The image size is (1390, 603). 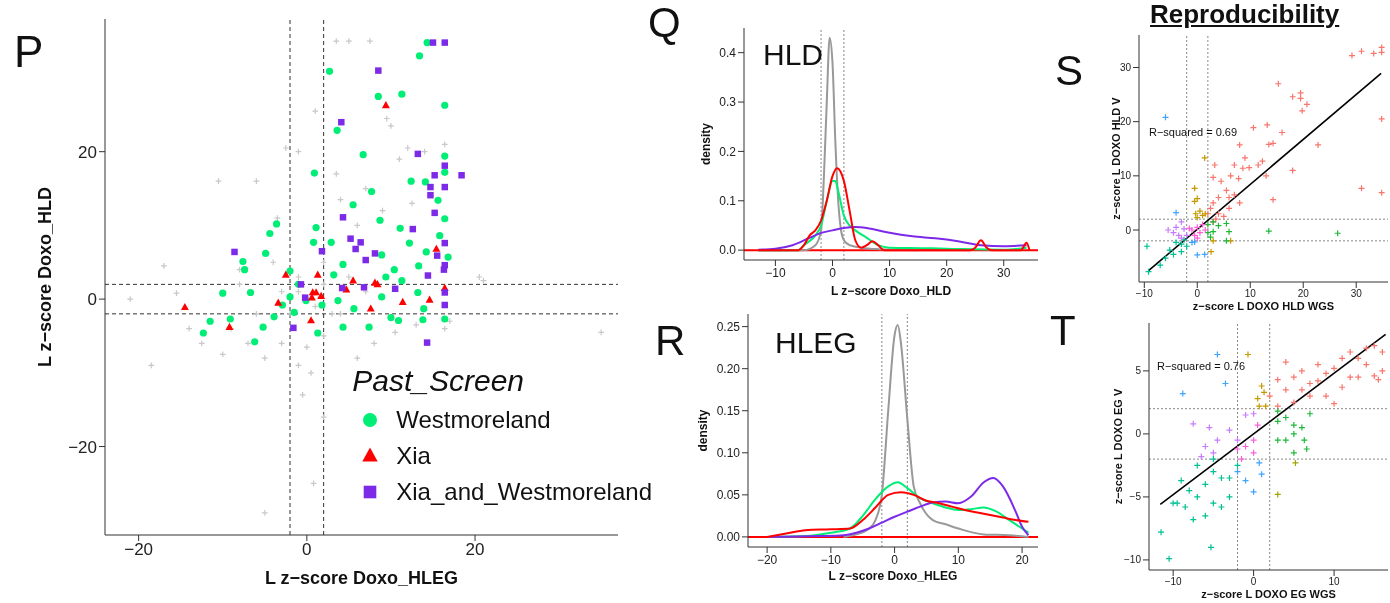 What do you see at coordinates (82, 447) in the screenshot?
I see `y-tick-label: −20` at bounding box center [82, 447].